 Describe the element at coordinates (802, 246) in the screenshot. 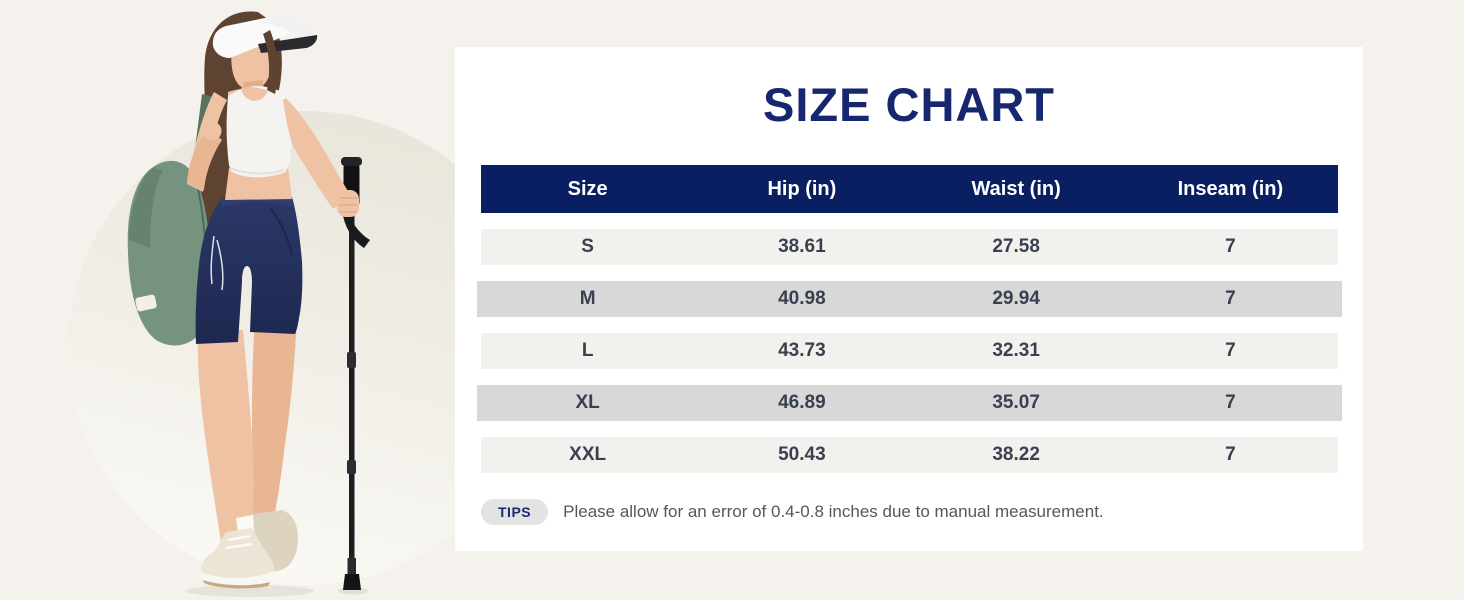

I see `cell-hip: 38.61` at that location.